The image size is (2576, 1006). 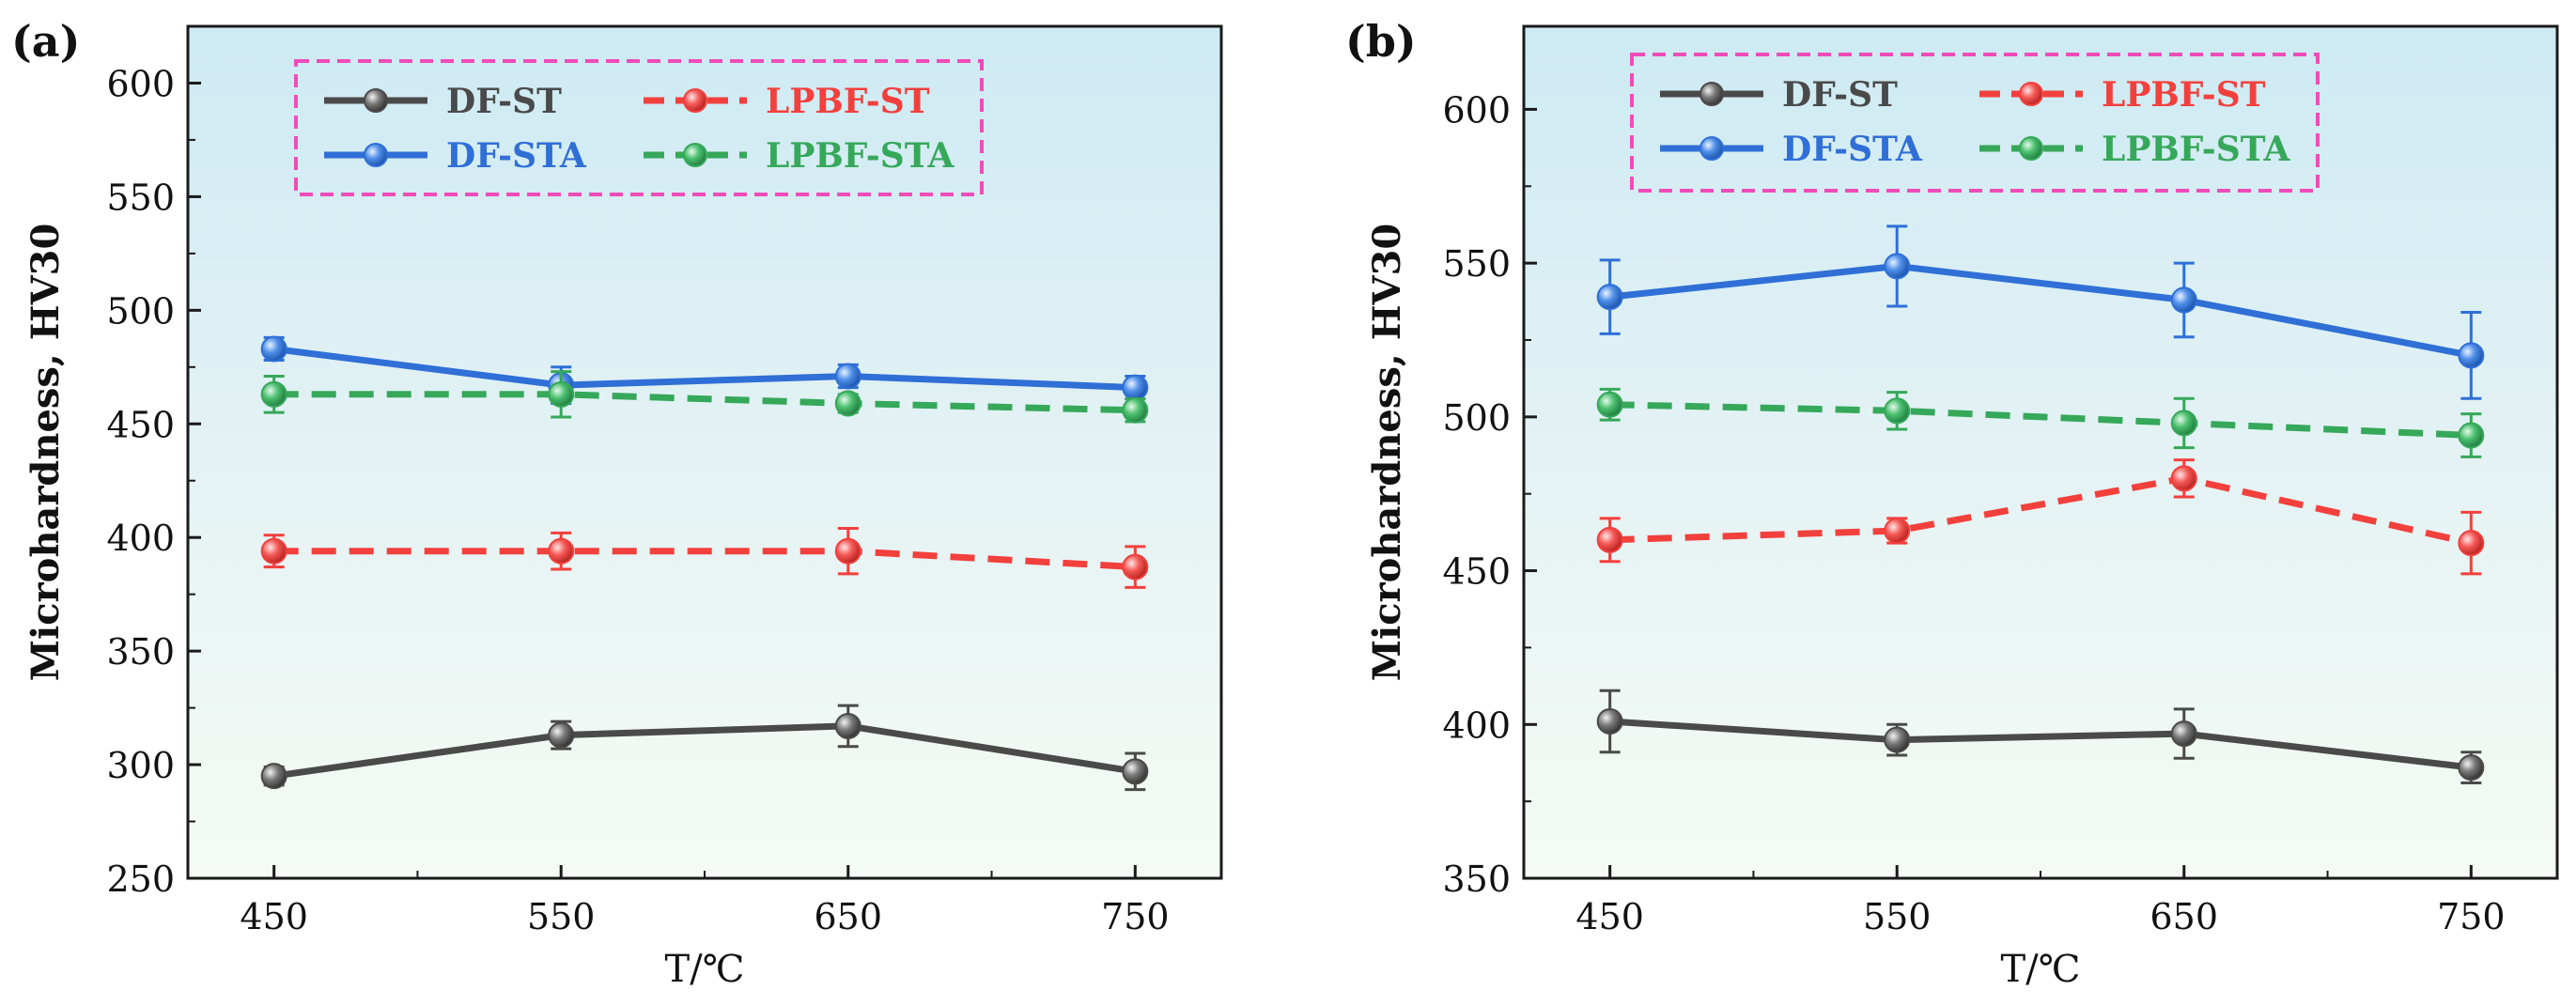 I want to click on series-df-sta, so click(x=2040, y=312).